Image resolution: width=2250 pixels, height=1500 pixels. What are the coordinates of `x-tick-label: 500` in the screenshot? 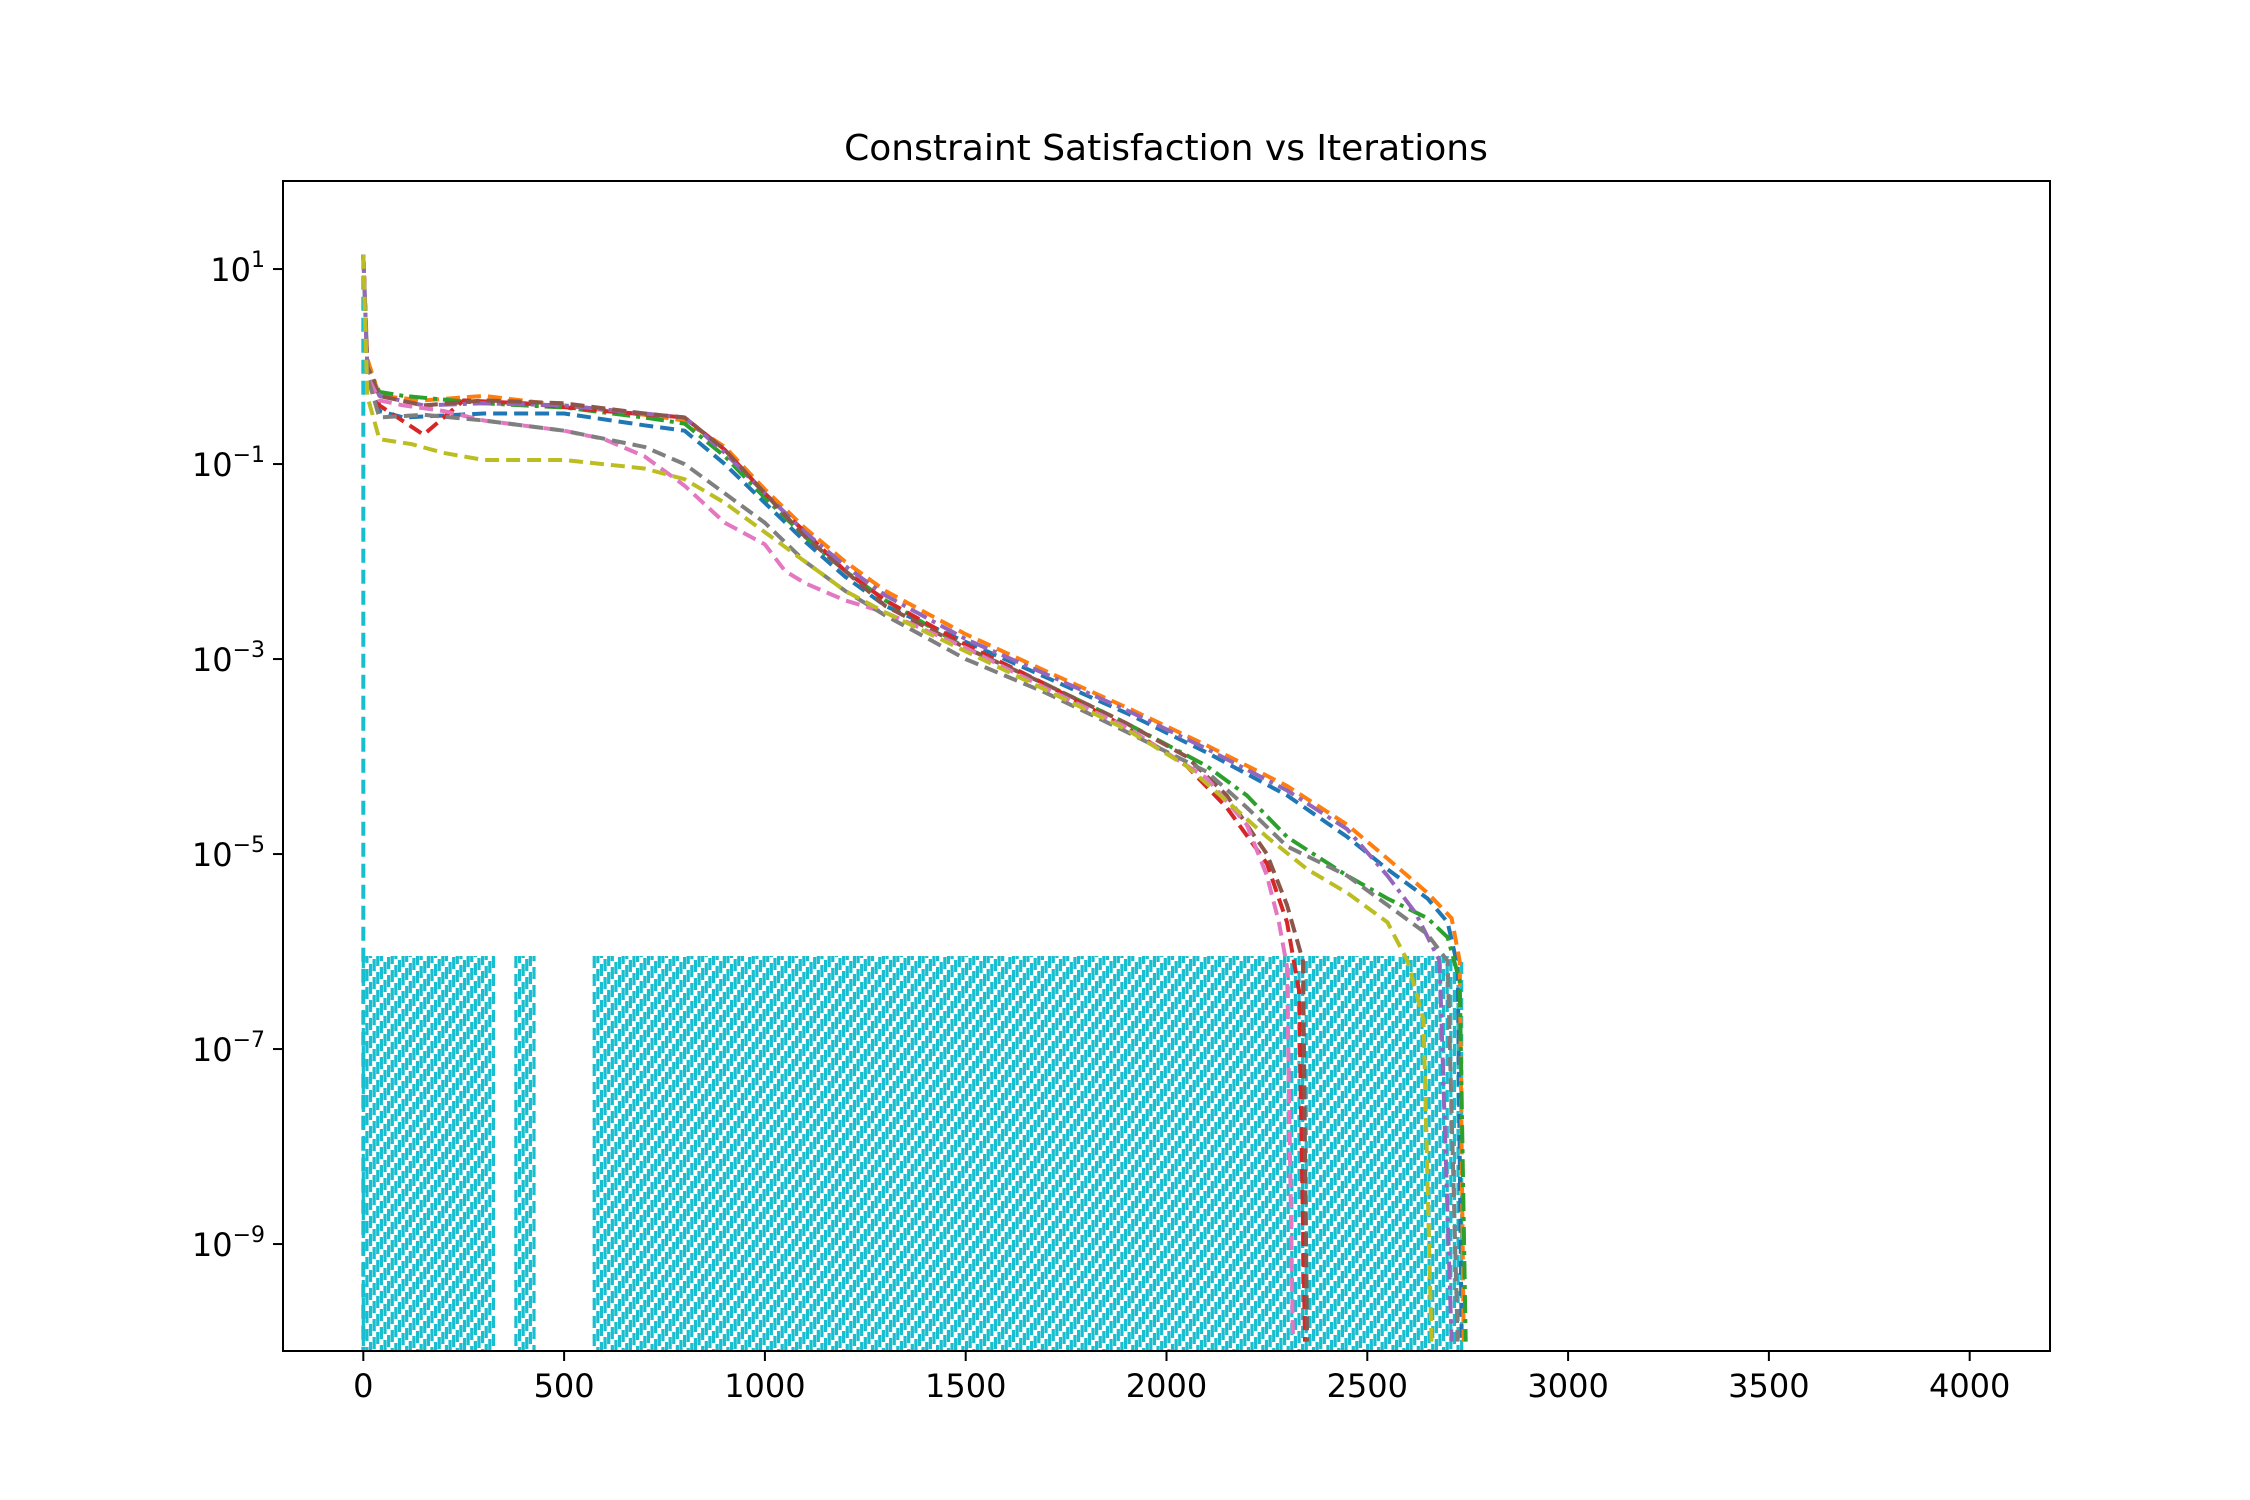 It's located at (564, 1386).